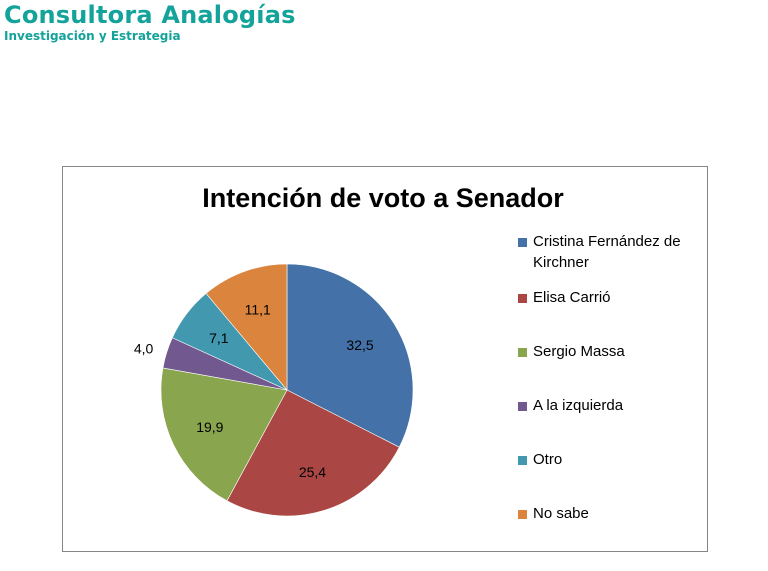  Describe the element at coordinates (607, 252) in the screenshot. I see `legend-label: Cristina Fernández de Kirchner` at that location.